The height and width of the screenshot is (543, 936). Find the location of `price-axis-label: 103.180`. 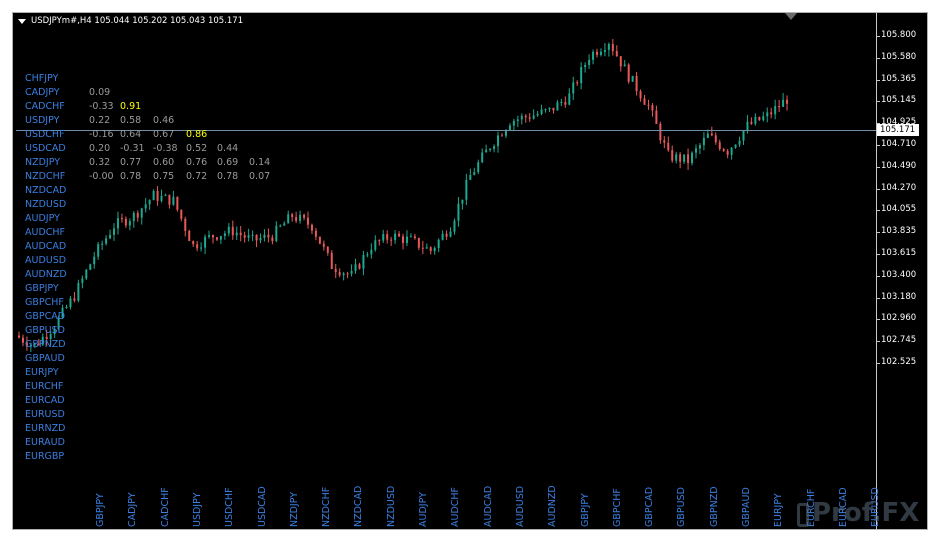

price-axis-label: 103.180 is located at coordinates (899, 296).